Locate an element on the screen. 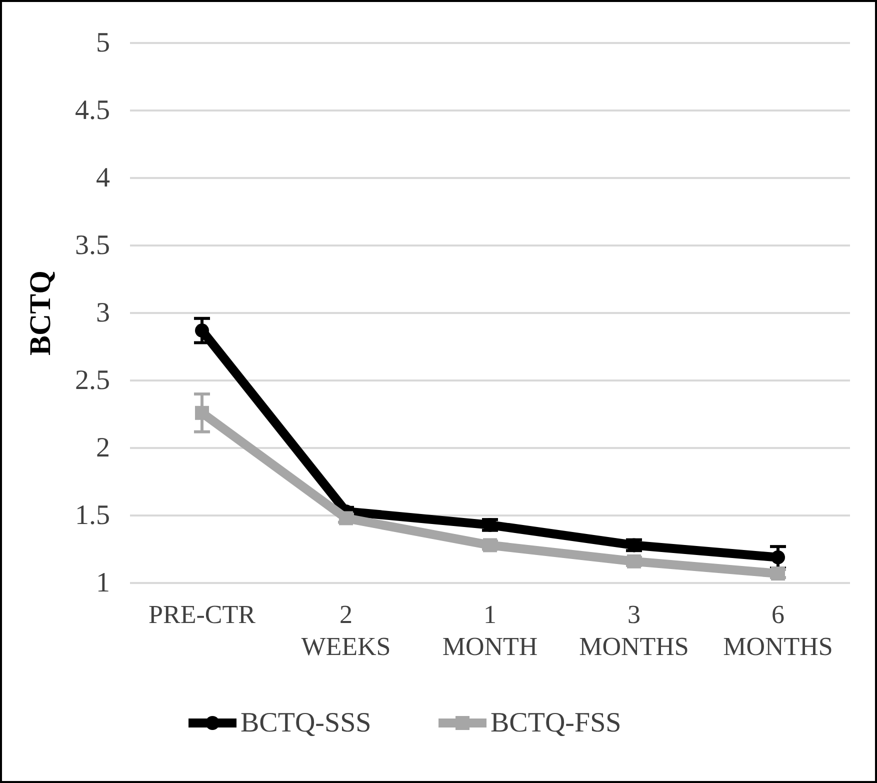 The height and width of the screenshot is (783, 877). y-tick-label: 4.5 is located at coordinates (92, 110).